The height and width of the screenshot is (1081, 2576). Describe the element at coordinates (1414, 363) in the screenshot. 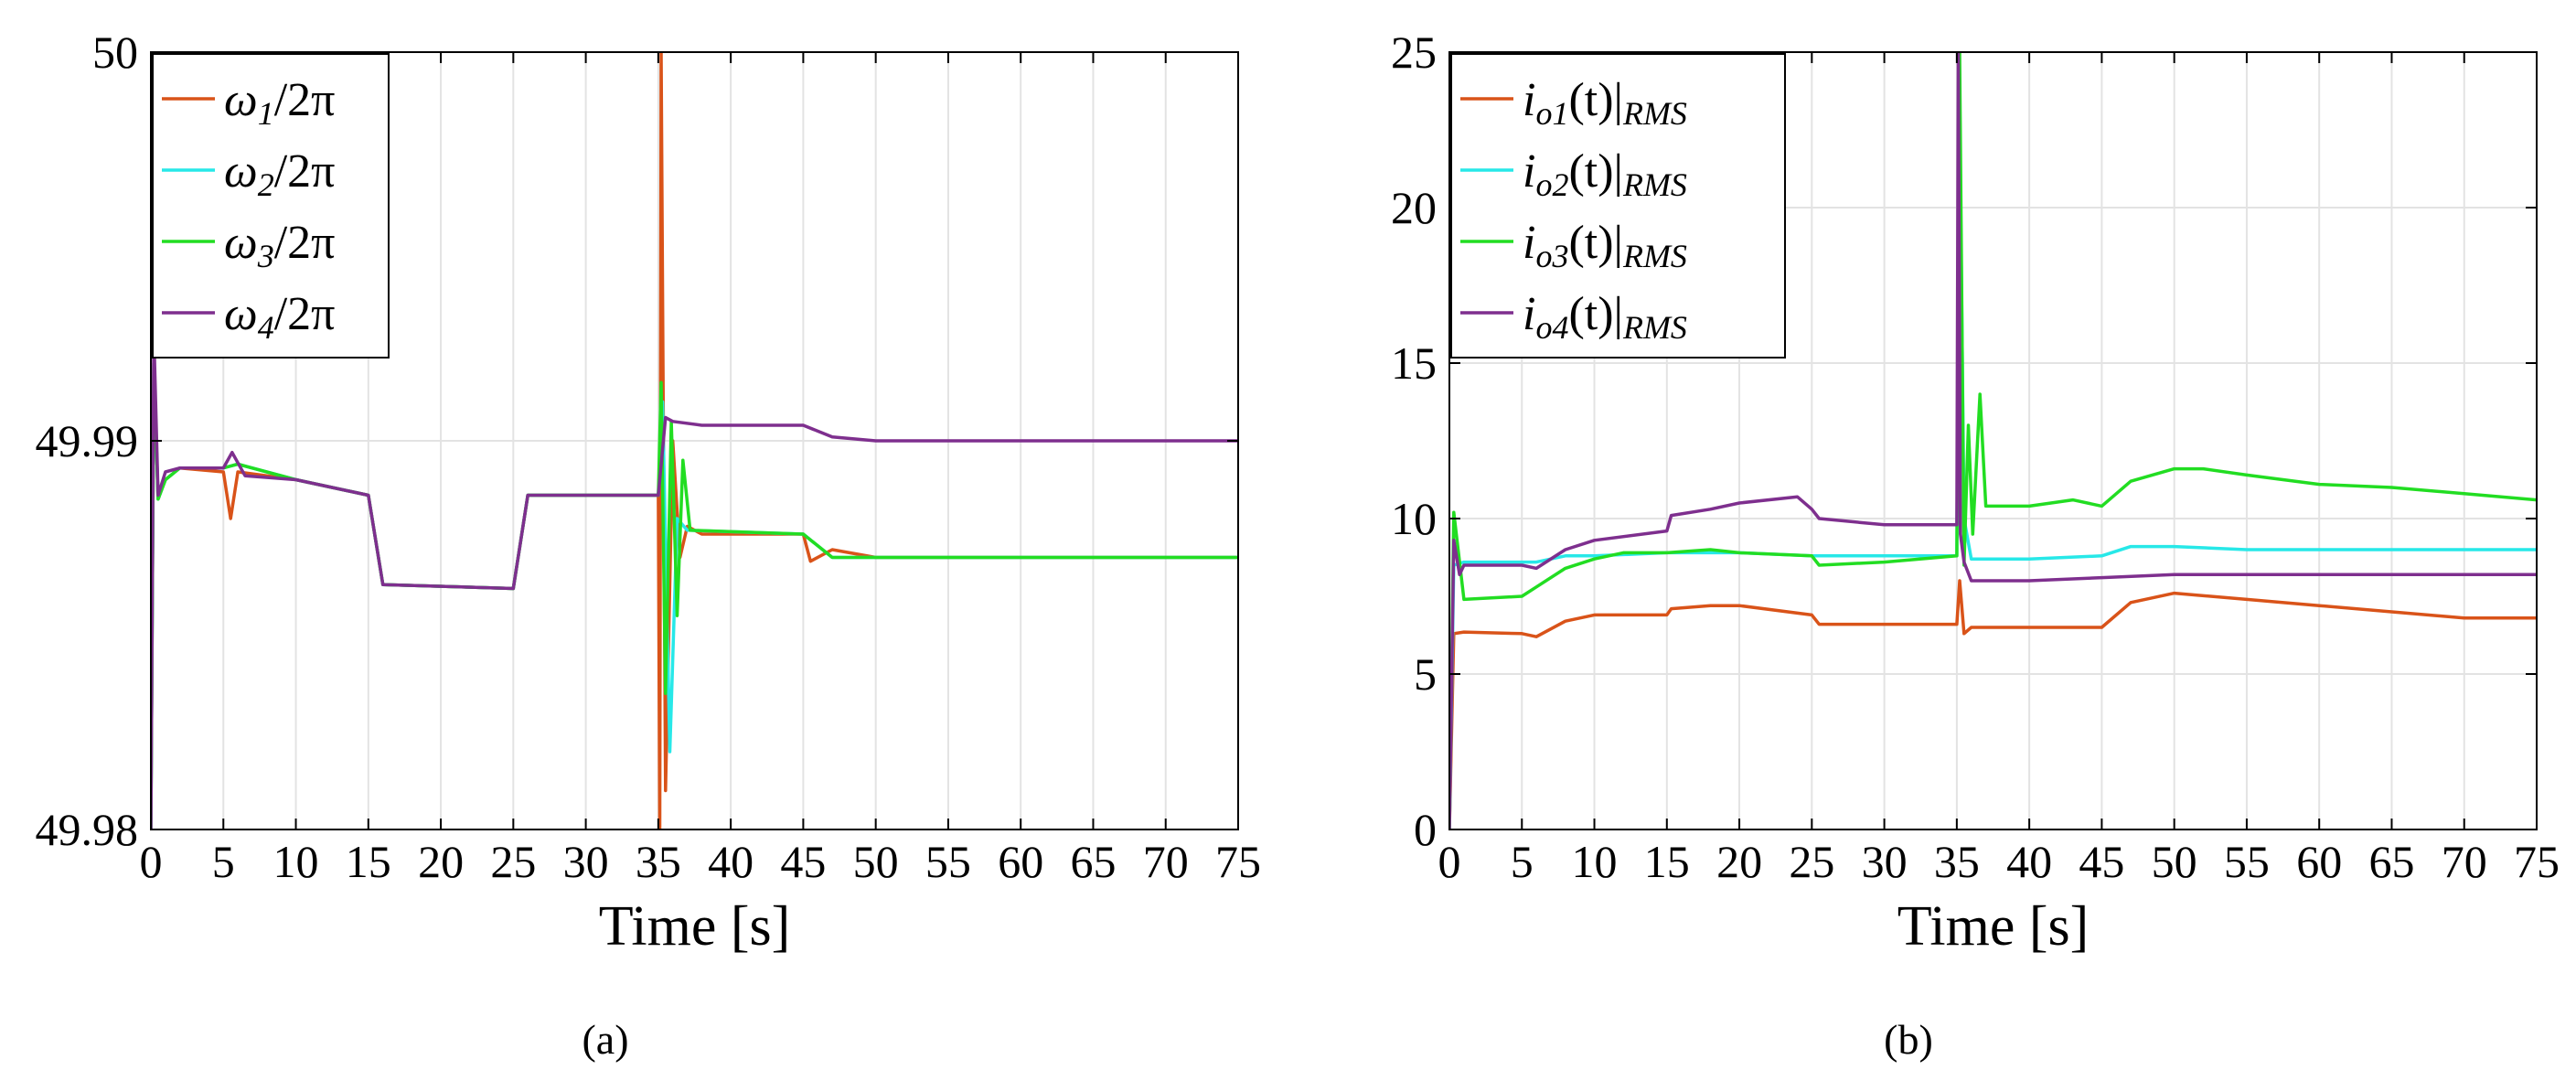

I see `y-tick-label: 15` at that location.